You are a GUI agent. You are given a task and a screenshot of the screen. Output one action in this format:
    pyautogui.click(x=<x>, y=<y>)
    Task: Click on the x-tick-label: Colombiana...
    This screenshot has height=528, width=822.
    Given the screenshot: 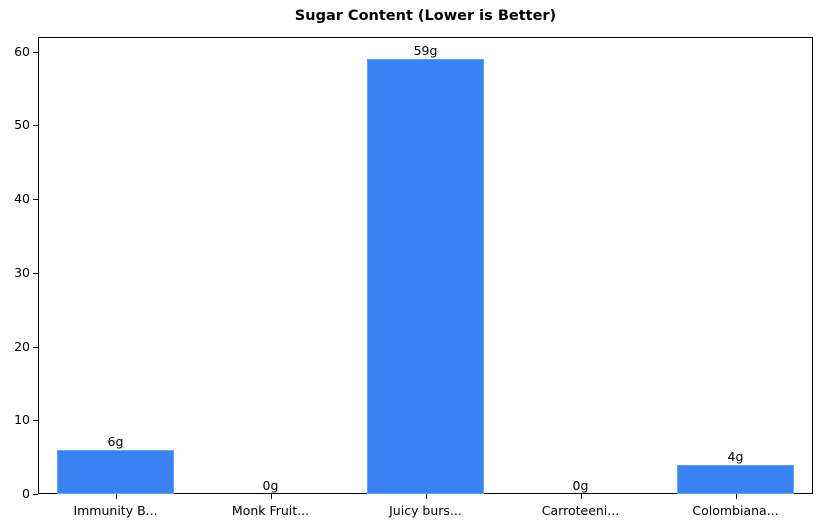 What is the action you would take?
    pyautogui.click(x=735, y=510)
    